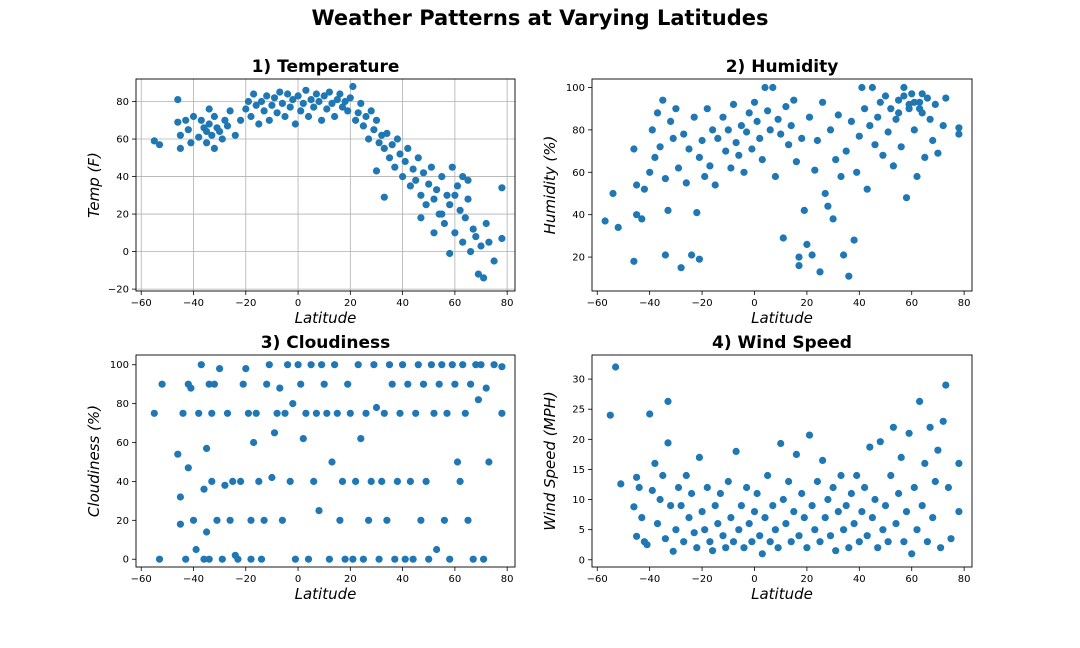  Describe the element at coordinates (597, 303) in the screenshot. I see `x-tick-label: −60` at that location.